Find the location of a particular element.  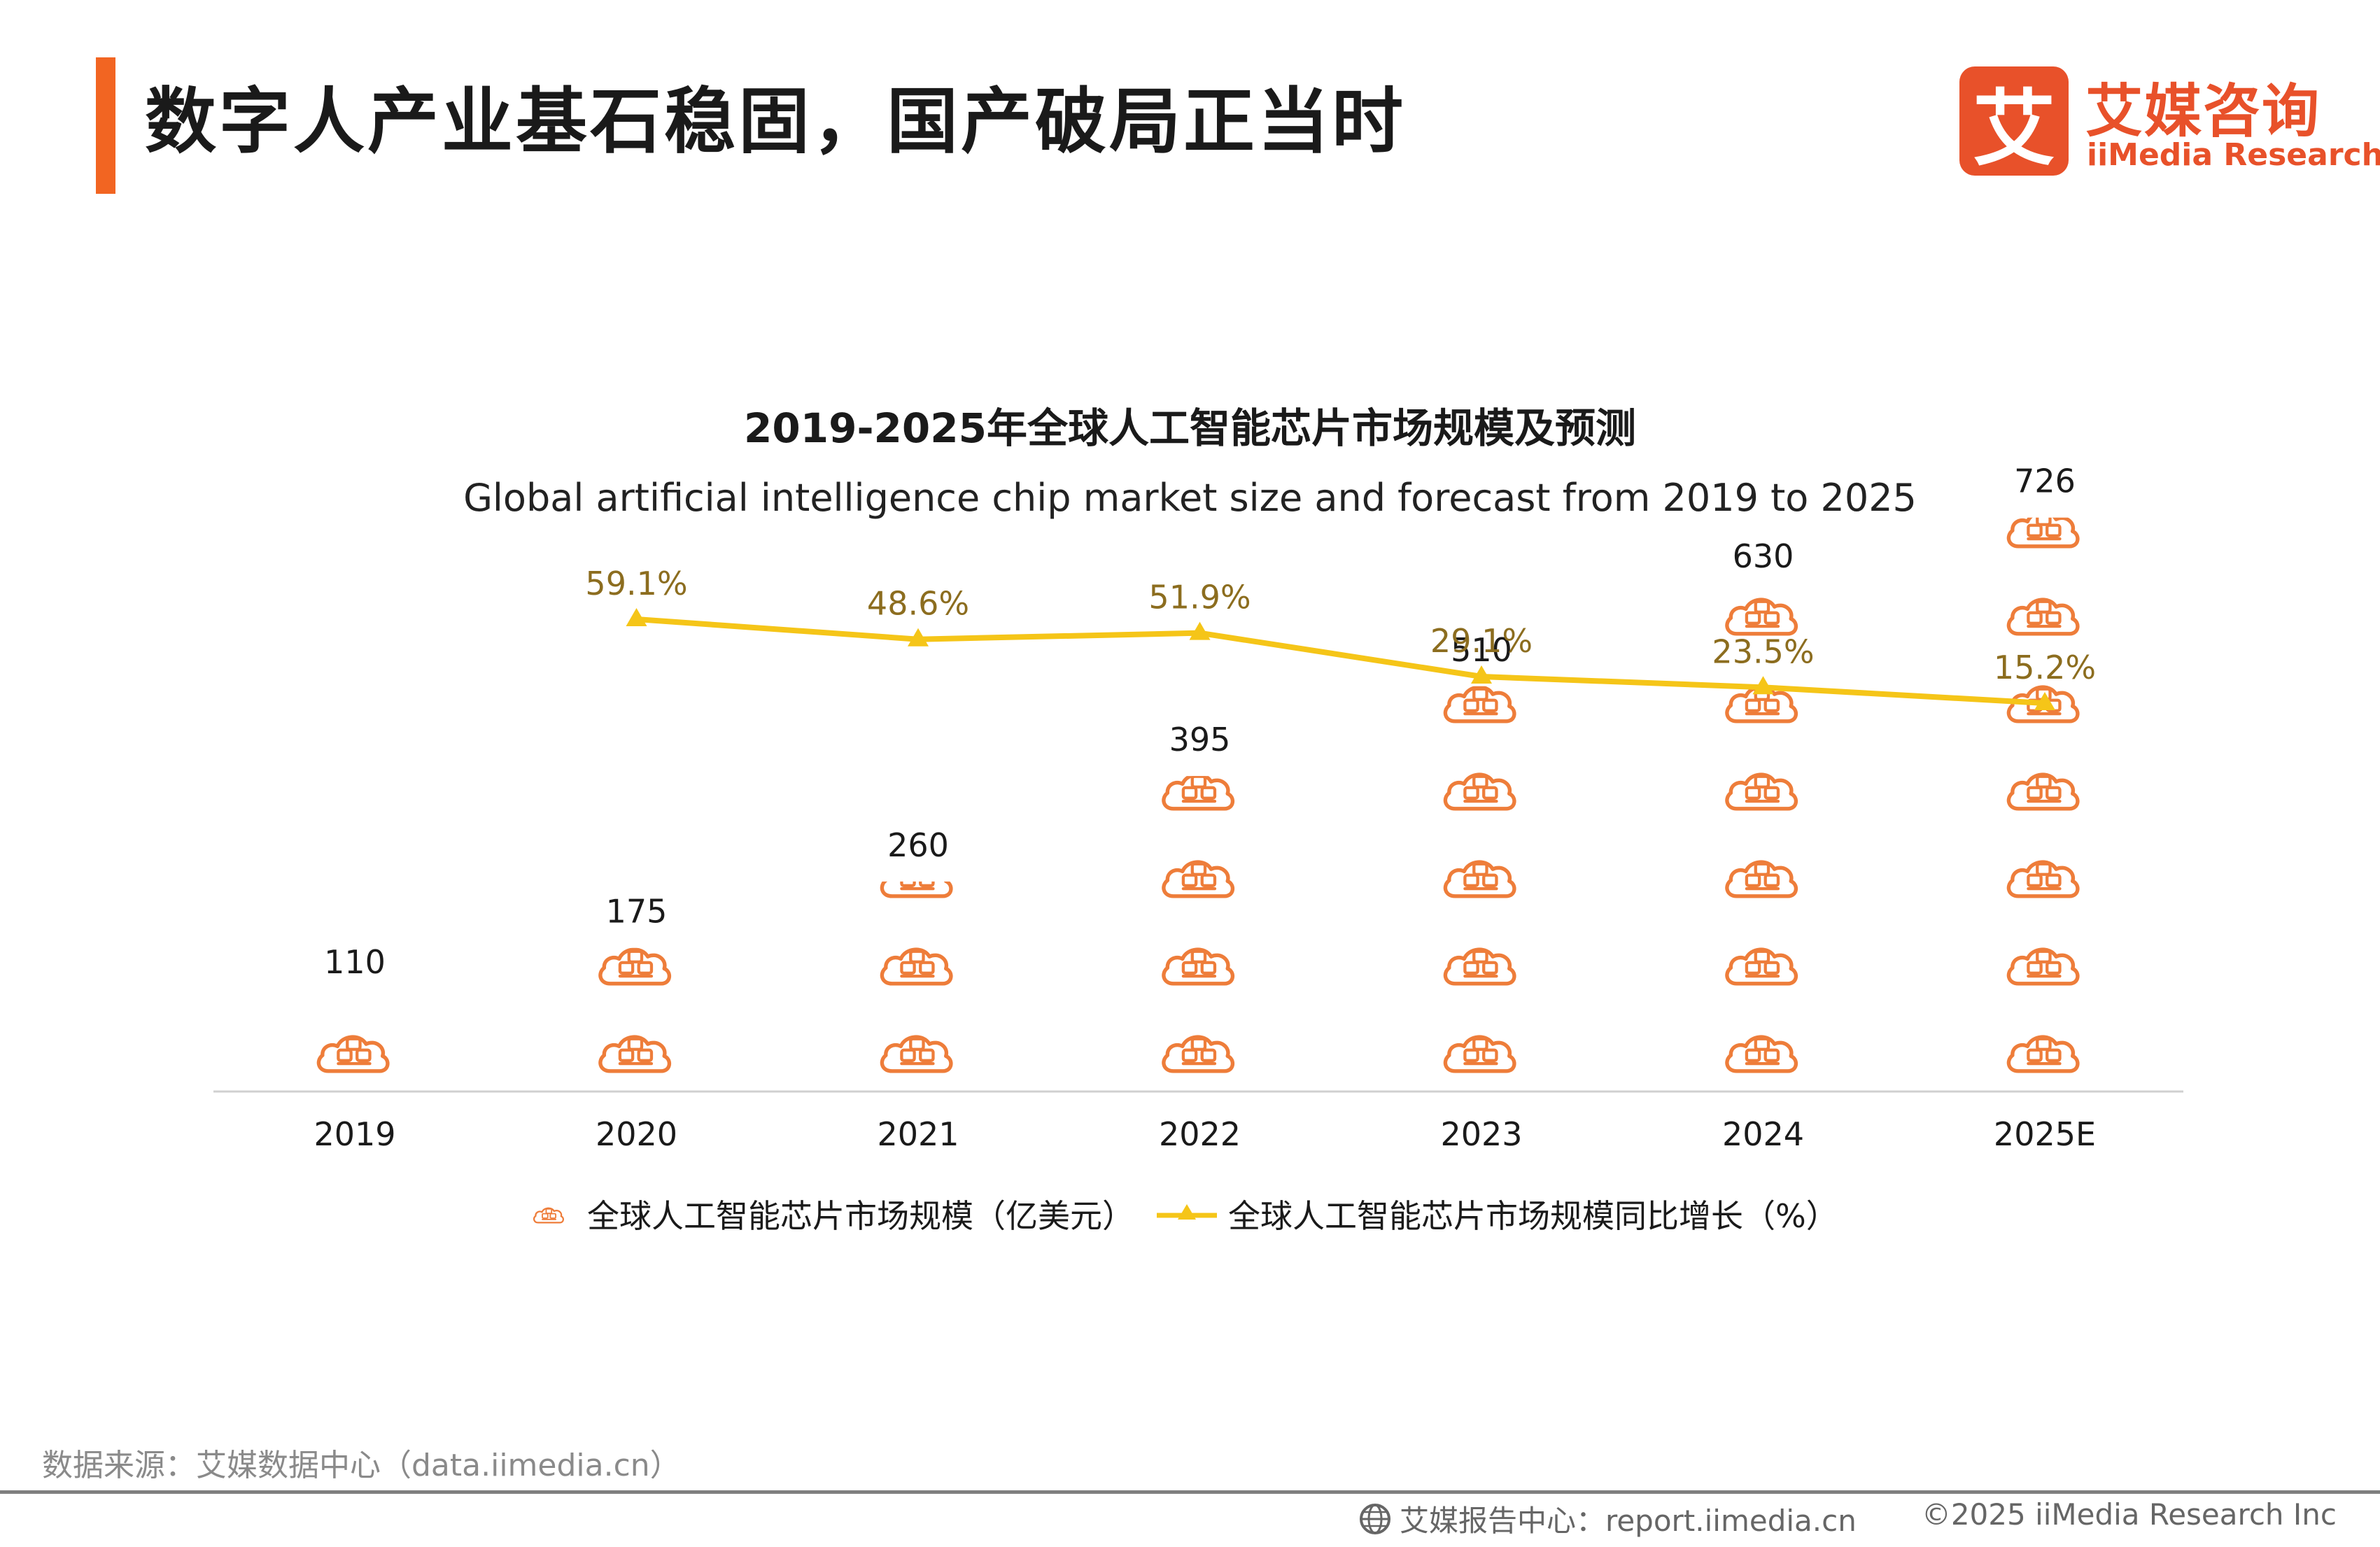

bar-value-label: 726 is located at coordinates (2045, 481).